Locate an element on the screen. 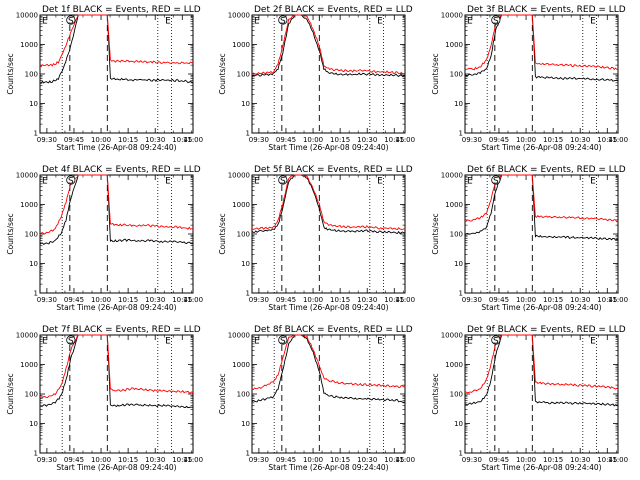 This screenshot has height=480, width=640. panel-title: Det 2f BLACK = Events, RED = LLD is located at coordinates (333, 10).